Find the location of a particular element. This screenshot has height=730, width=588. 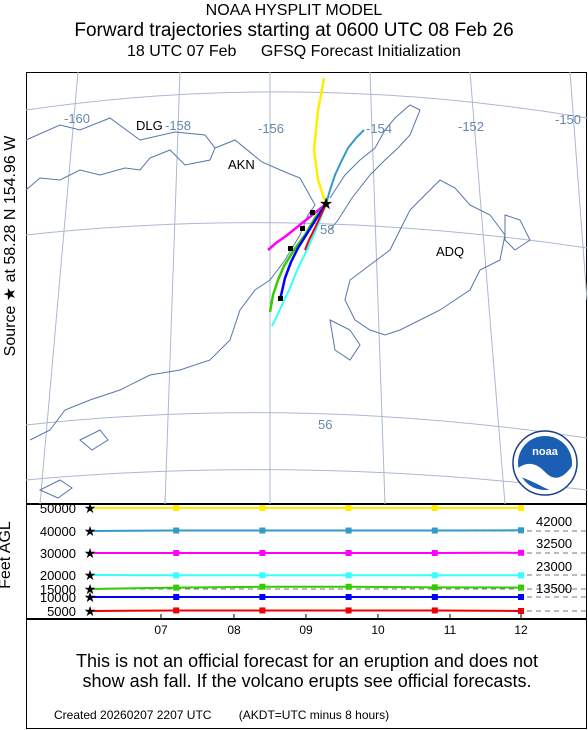

lat-label: 56 is located at coordinates (325, 424).